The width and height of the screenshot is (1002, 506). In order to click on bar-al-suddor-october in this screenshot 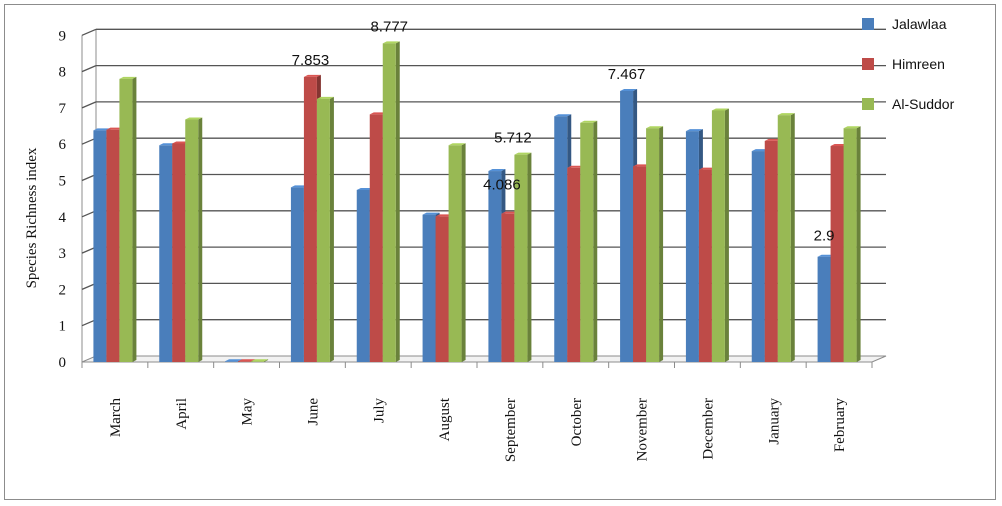, I will do `click(589, 241)`.